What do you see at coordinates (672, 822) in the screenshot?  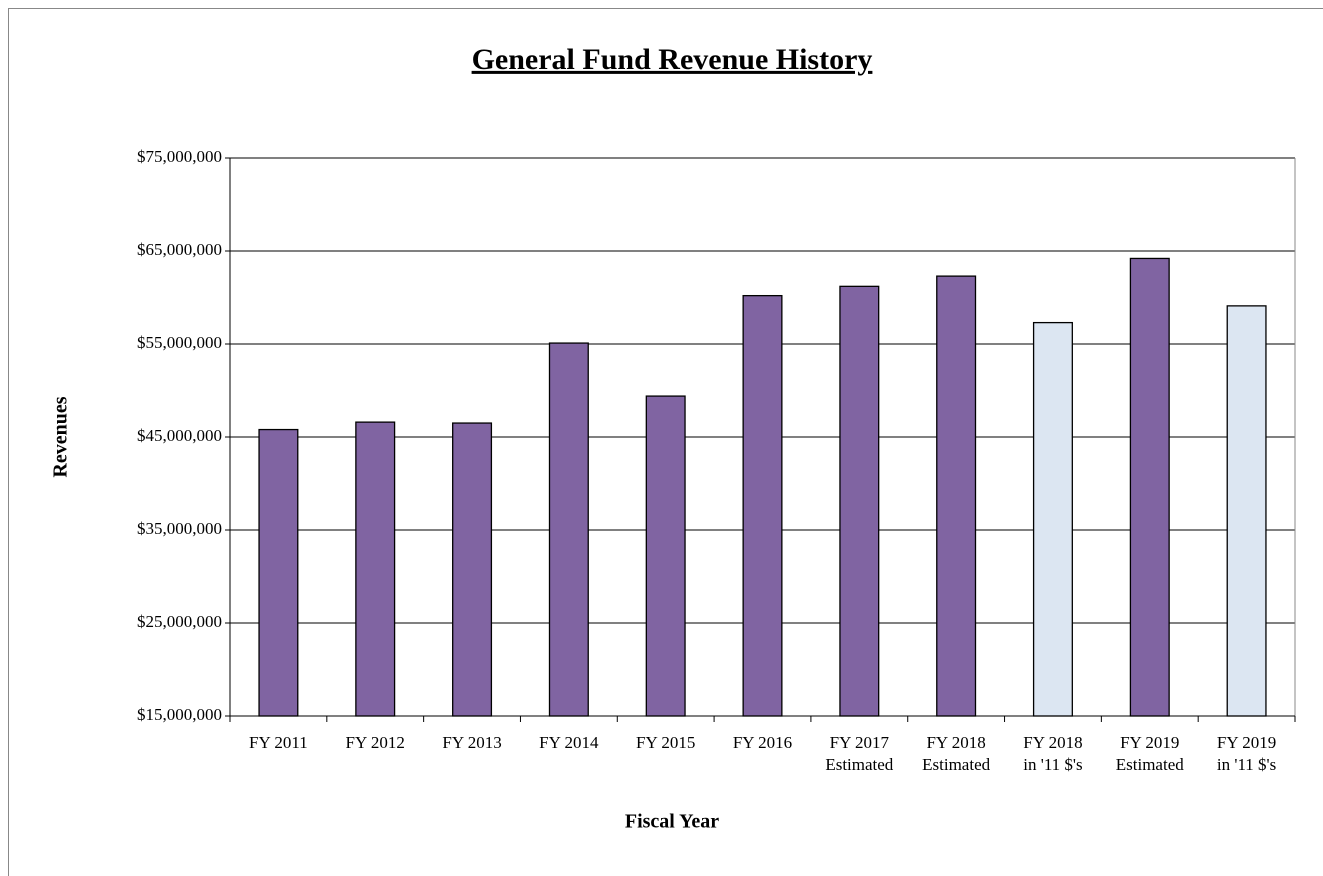 I see `x-axis-title: Fiscal Year` at bounding box center [672, 822].